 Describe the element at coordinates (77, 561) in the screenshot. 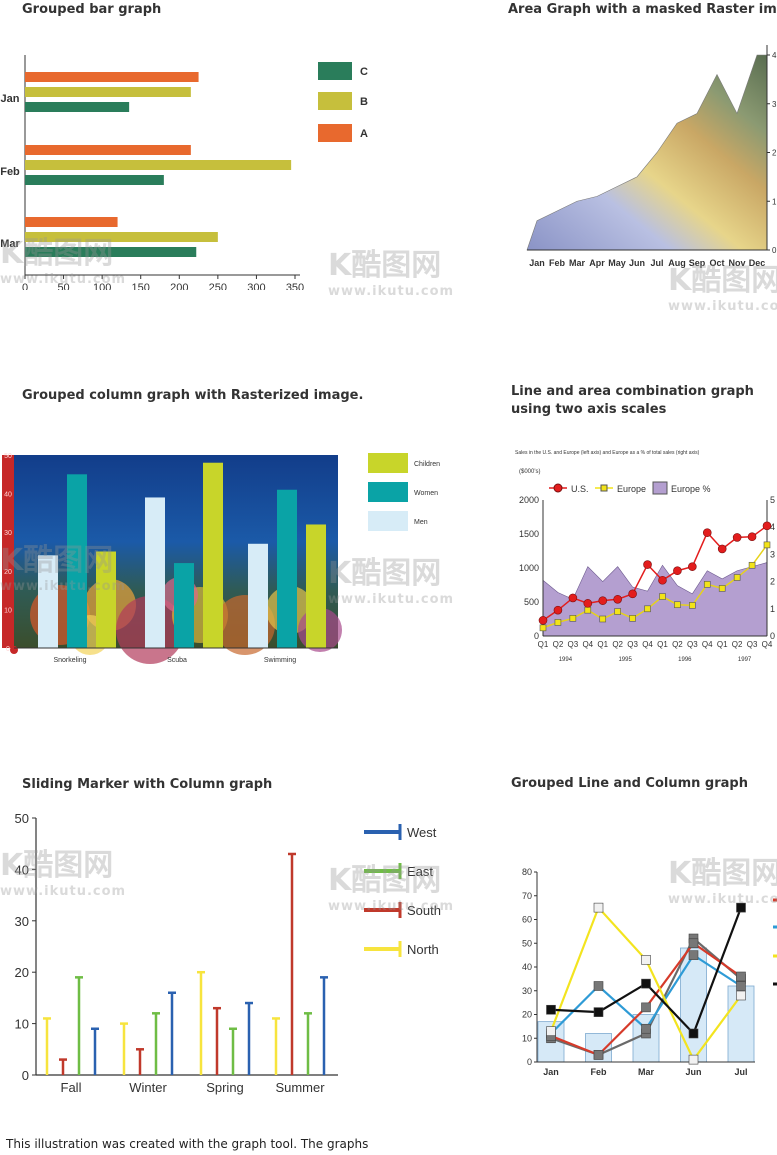

I see `bar-Women-Snorkeling` at that location.